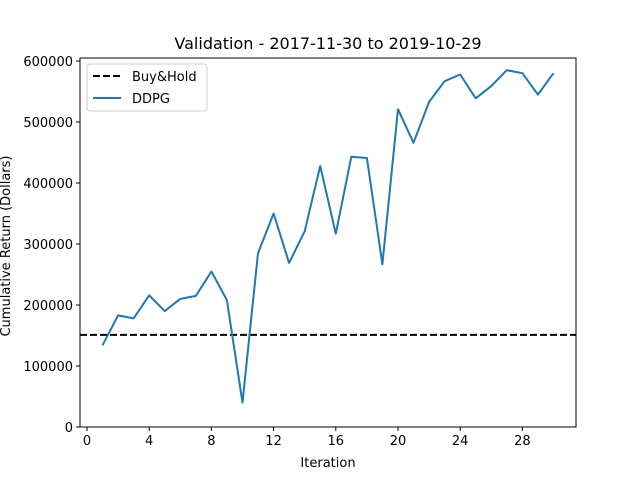  Describe the element at coordinates (48, 123) in the screenshot. I see `y-tick-label: 500000` at that location.